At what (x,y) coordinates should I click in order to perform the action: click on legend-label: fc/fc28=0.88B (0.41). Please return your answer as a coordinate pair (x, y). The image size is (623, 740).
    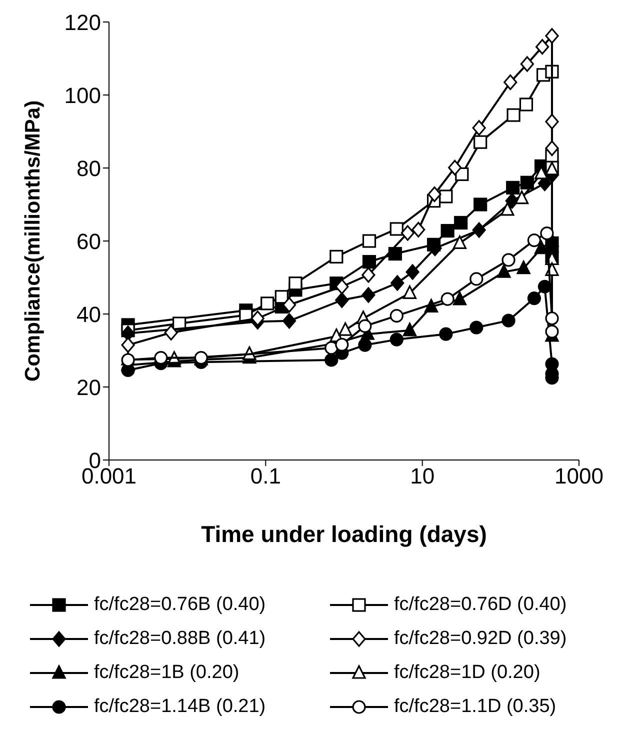
    Looking at the image, I should click on (180, 639).